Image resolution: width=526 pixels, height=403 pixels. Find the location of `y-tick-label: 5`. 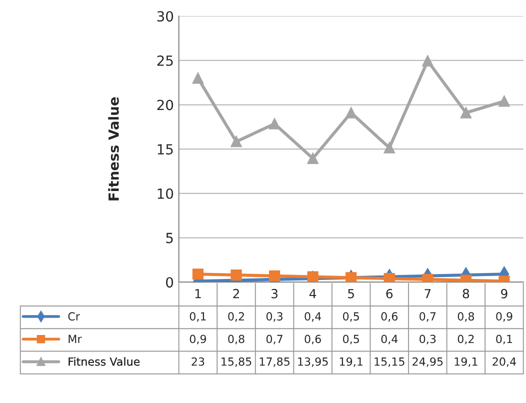

y-tick-label: 5 is located at coordinates (169, 238).